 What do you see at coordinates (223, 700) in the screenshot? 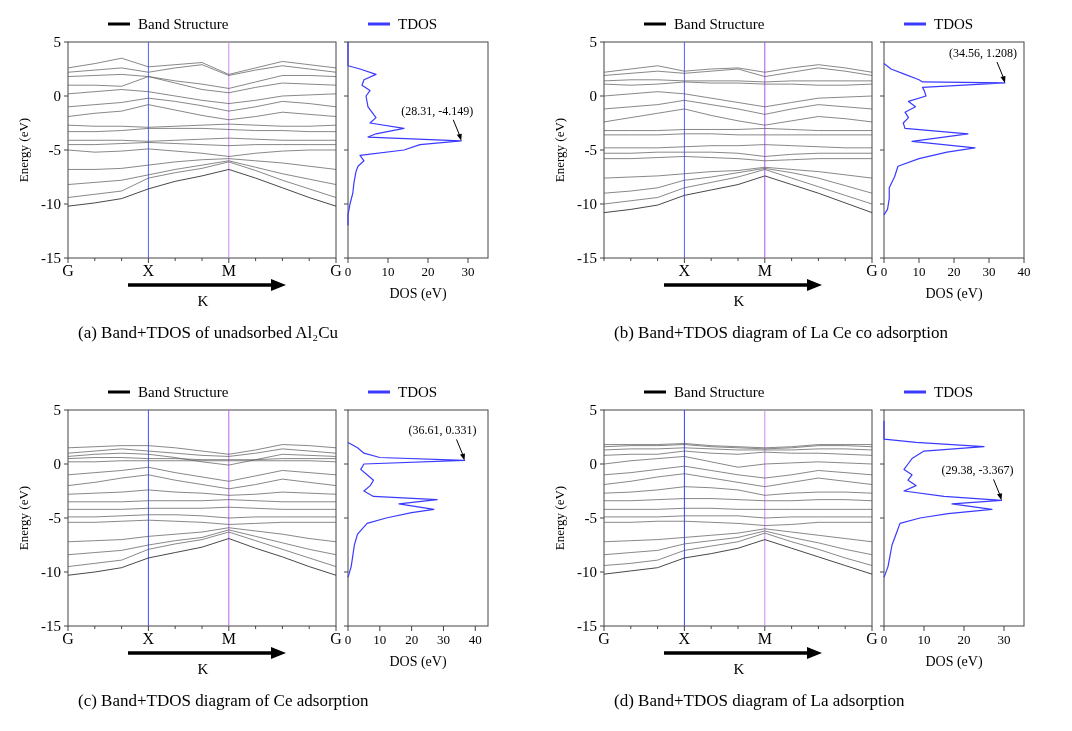
I see `text: (c) Band+TDOS diagram of Ce adsorption` at bounding box center [223, 700].